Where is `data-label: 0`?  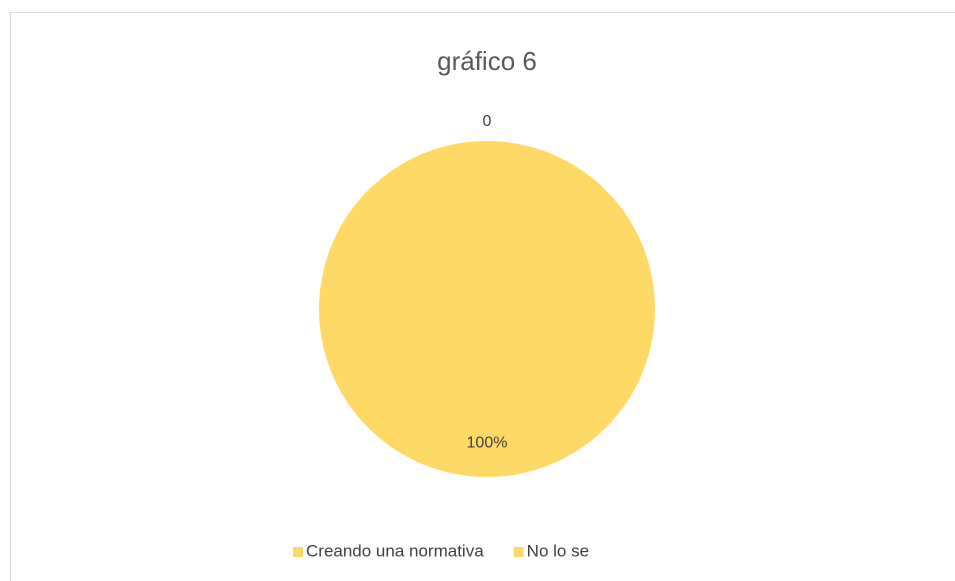 data-label: 0 is located at coordinates (487, 121).